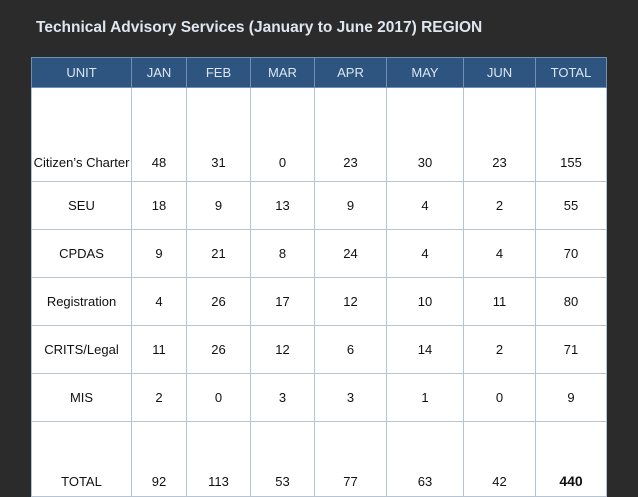 This screenshot has height=497, width=638. I want to click on cell-jun: 0, so click(499, 397).